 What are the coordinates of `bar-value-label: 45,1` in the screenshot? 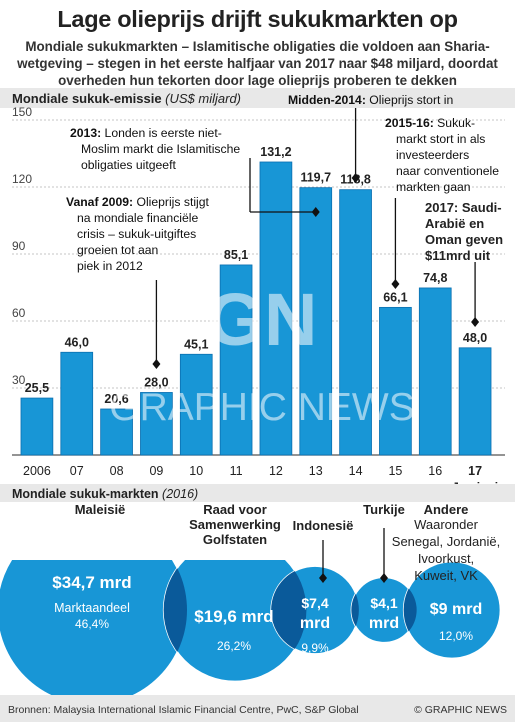 It's located at (196, 344).